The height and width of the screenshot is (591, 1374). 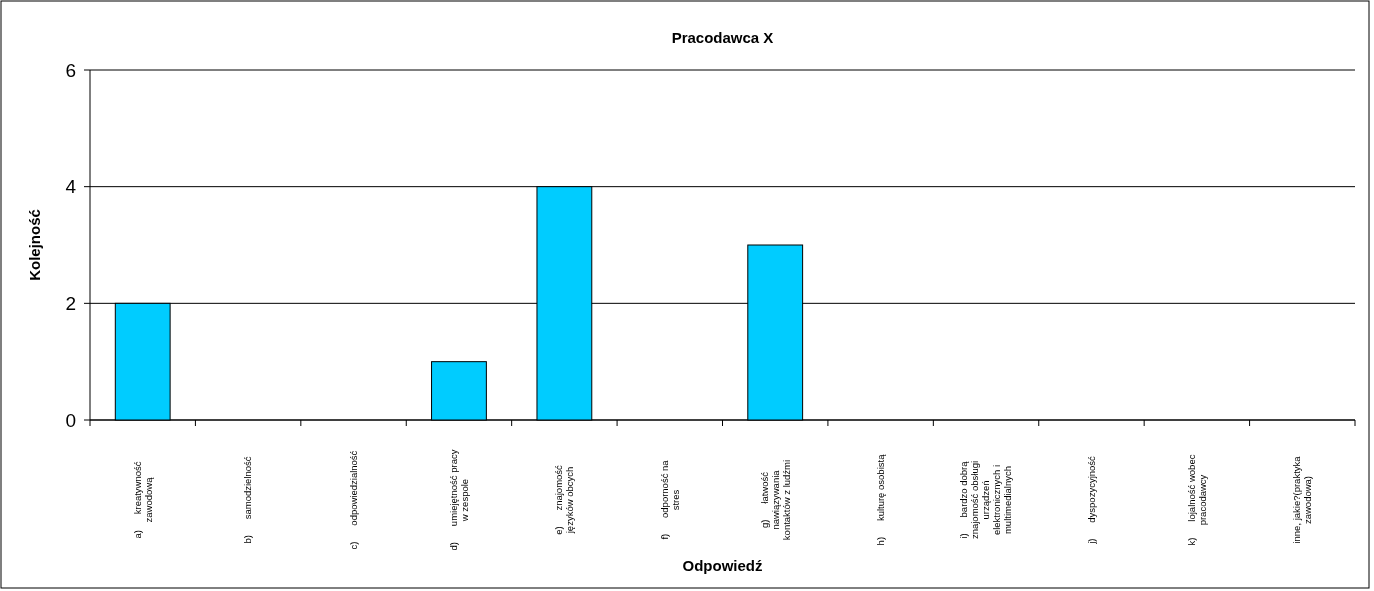 What do you see at coordinates (70, 70) in the screenshot?
I see `y-tick-label: 6` at bounding box center [70, 70].